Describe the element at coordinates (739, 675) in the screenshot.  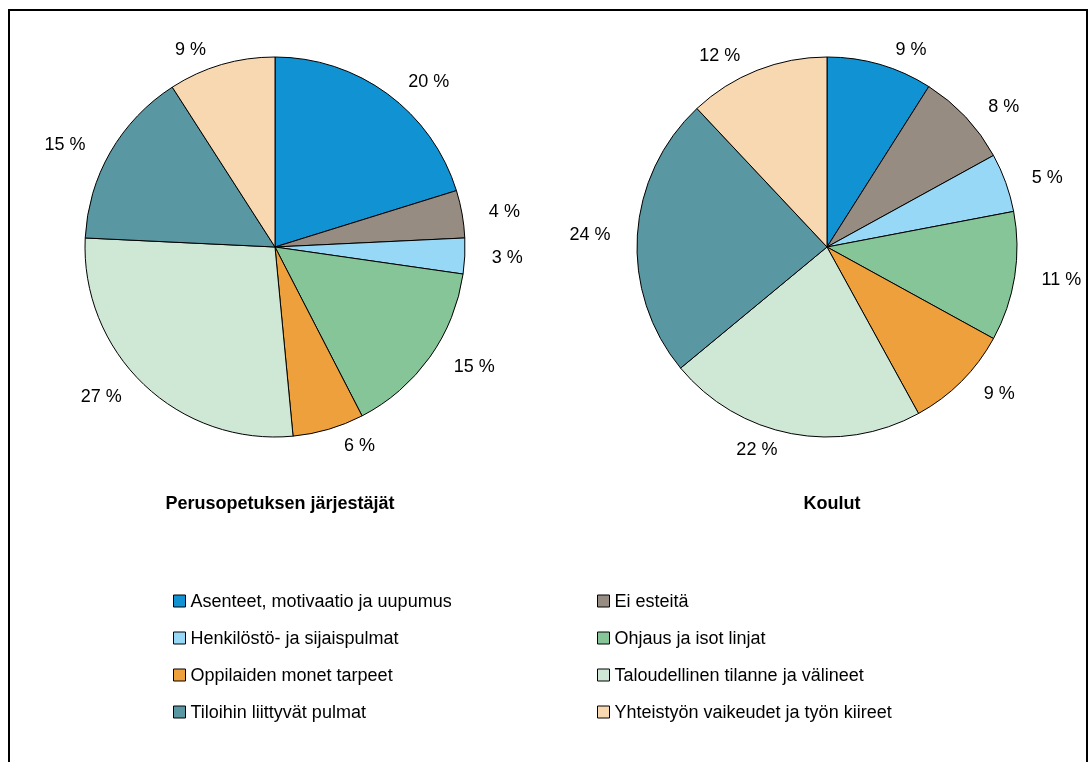
I see `legend-label: Taloudellinen tilanne ja välineet` at that location.